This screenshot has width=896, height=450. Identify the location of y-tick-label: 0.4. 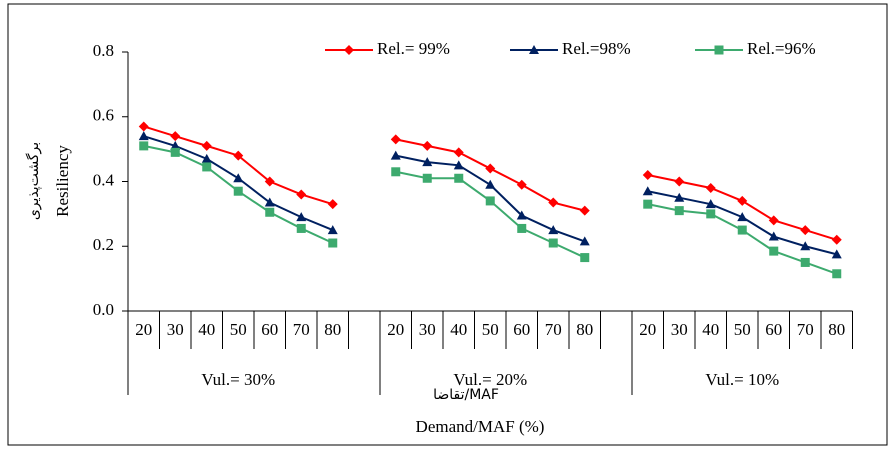
(104, 179).